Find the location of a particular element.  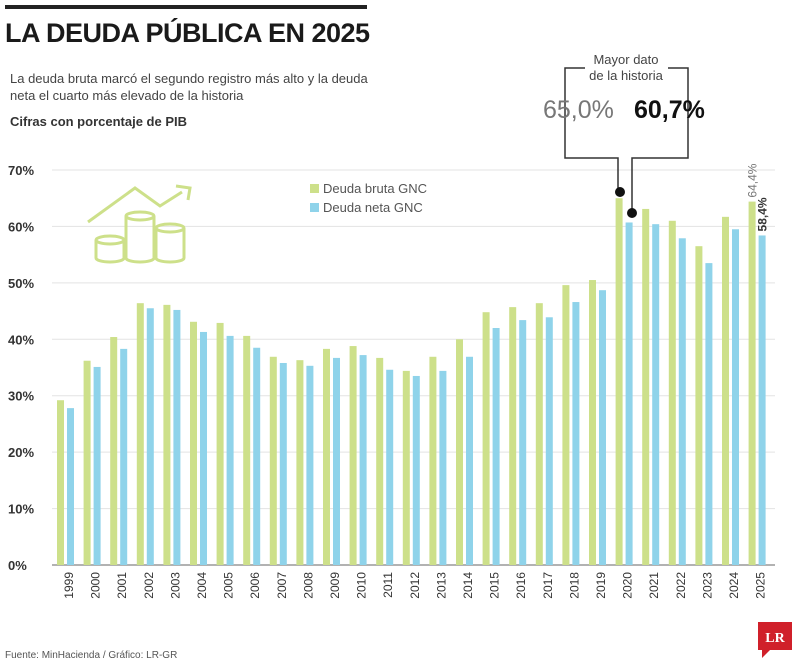

bar-neta-2014 is located at coordinates (469, 460).